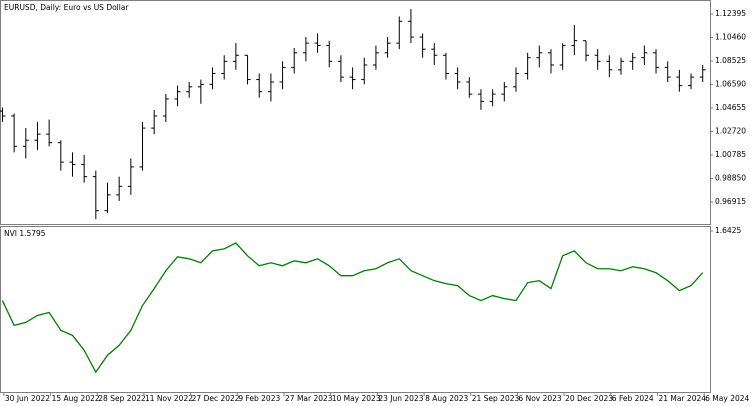 The image size is (750, 406). I want to click on x-tick-label: 10 May 2023, so click(356, 398).